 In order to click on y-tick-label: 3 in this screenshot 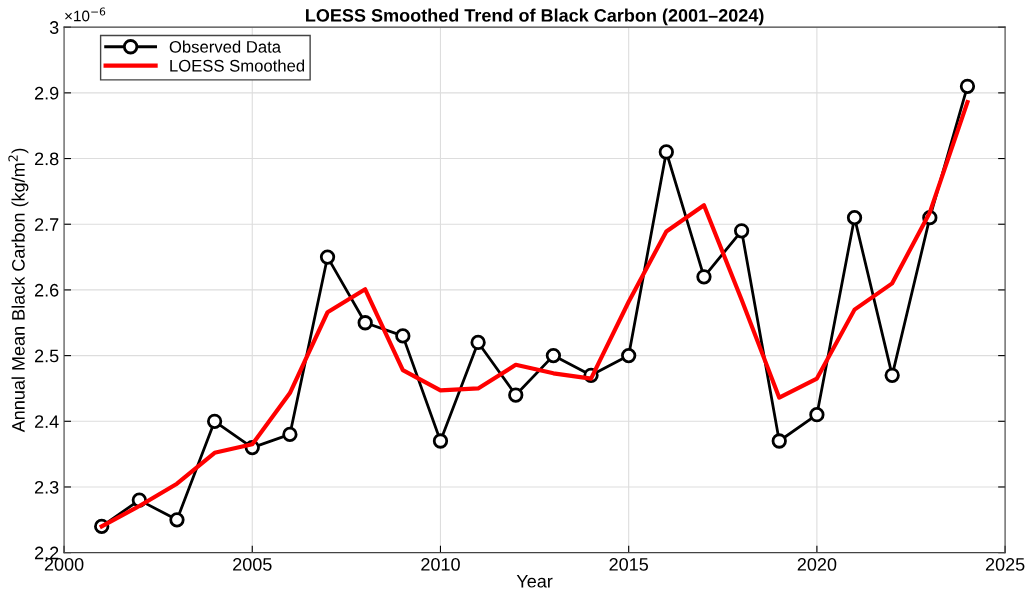, I will do `click(54, 27)`.